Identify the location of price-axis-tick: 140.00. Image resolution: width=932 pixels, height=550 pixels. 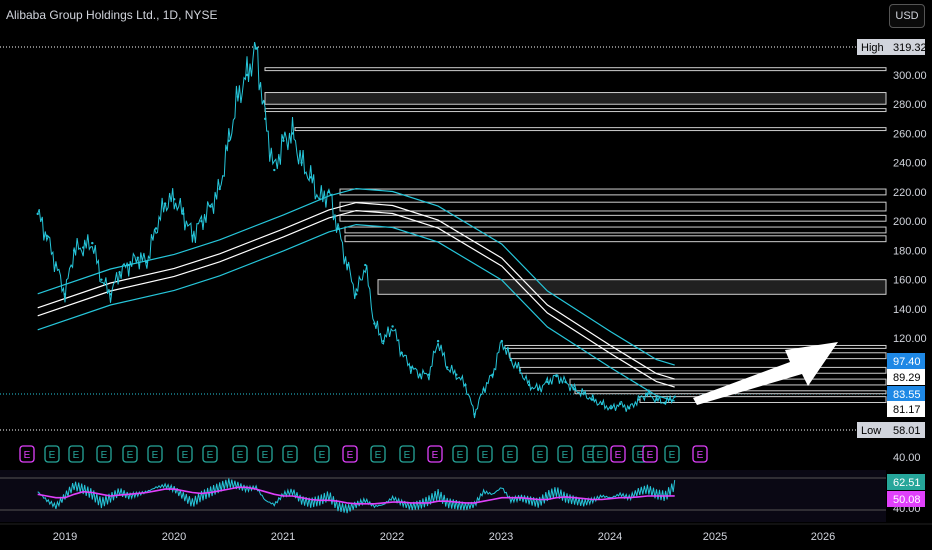
(910, 310).